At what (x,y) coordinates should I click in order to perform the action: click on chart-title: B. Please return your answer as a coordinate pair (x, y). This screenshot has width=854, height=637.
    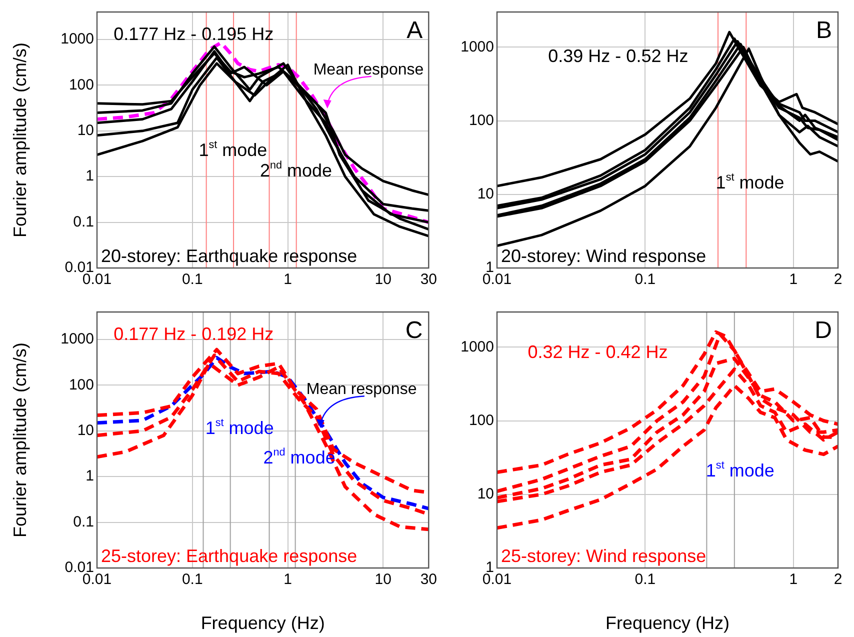
    Looking at the image, I should click on (824, 30).